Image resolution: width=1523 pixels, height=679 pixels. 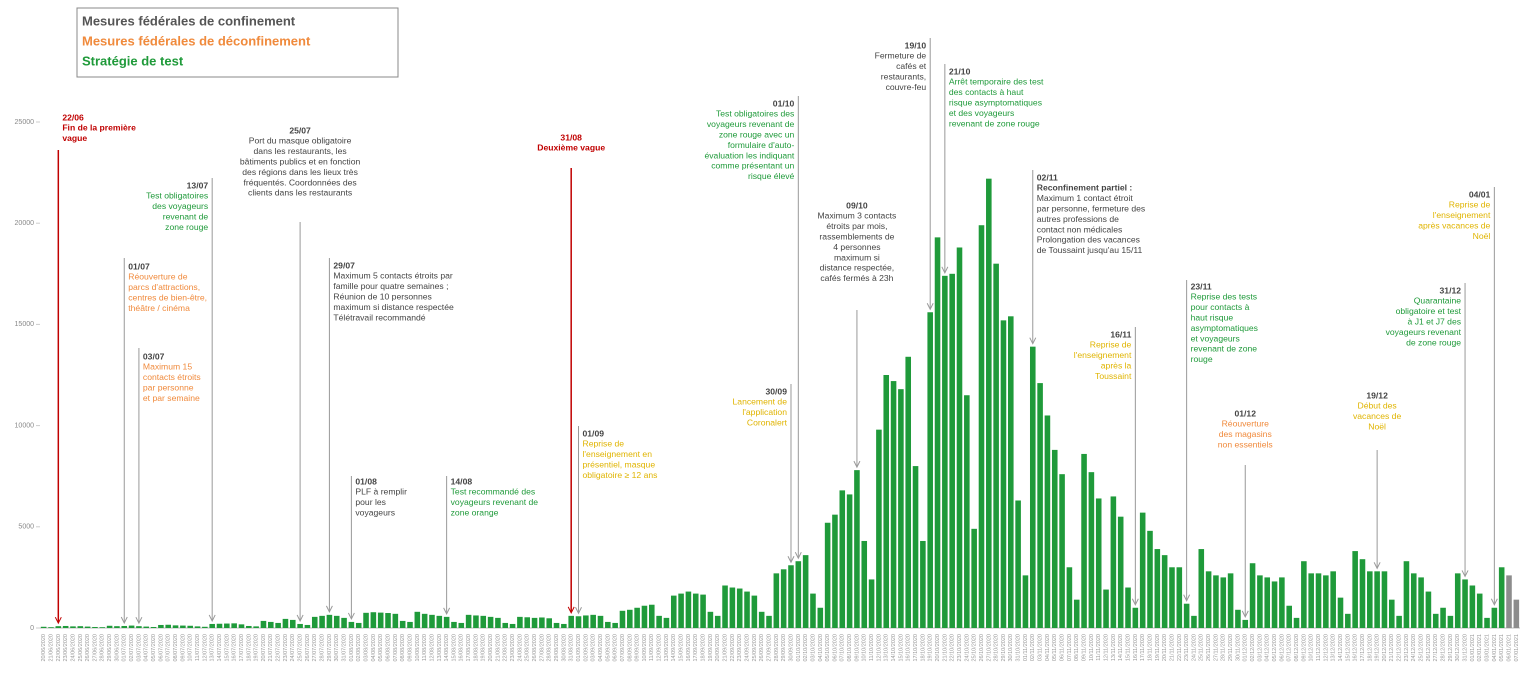 I want to click on annotation-text: non essentiels, so click(x=1245, y=444).